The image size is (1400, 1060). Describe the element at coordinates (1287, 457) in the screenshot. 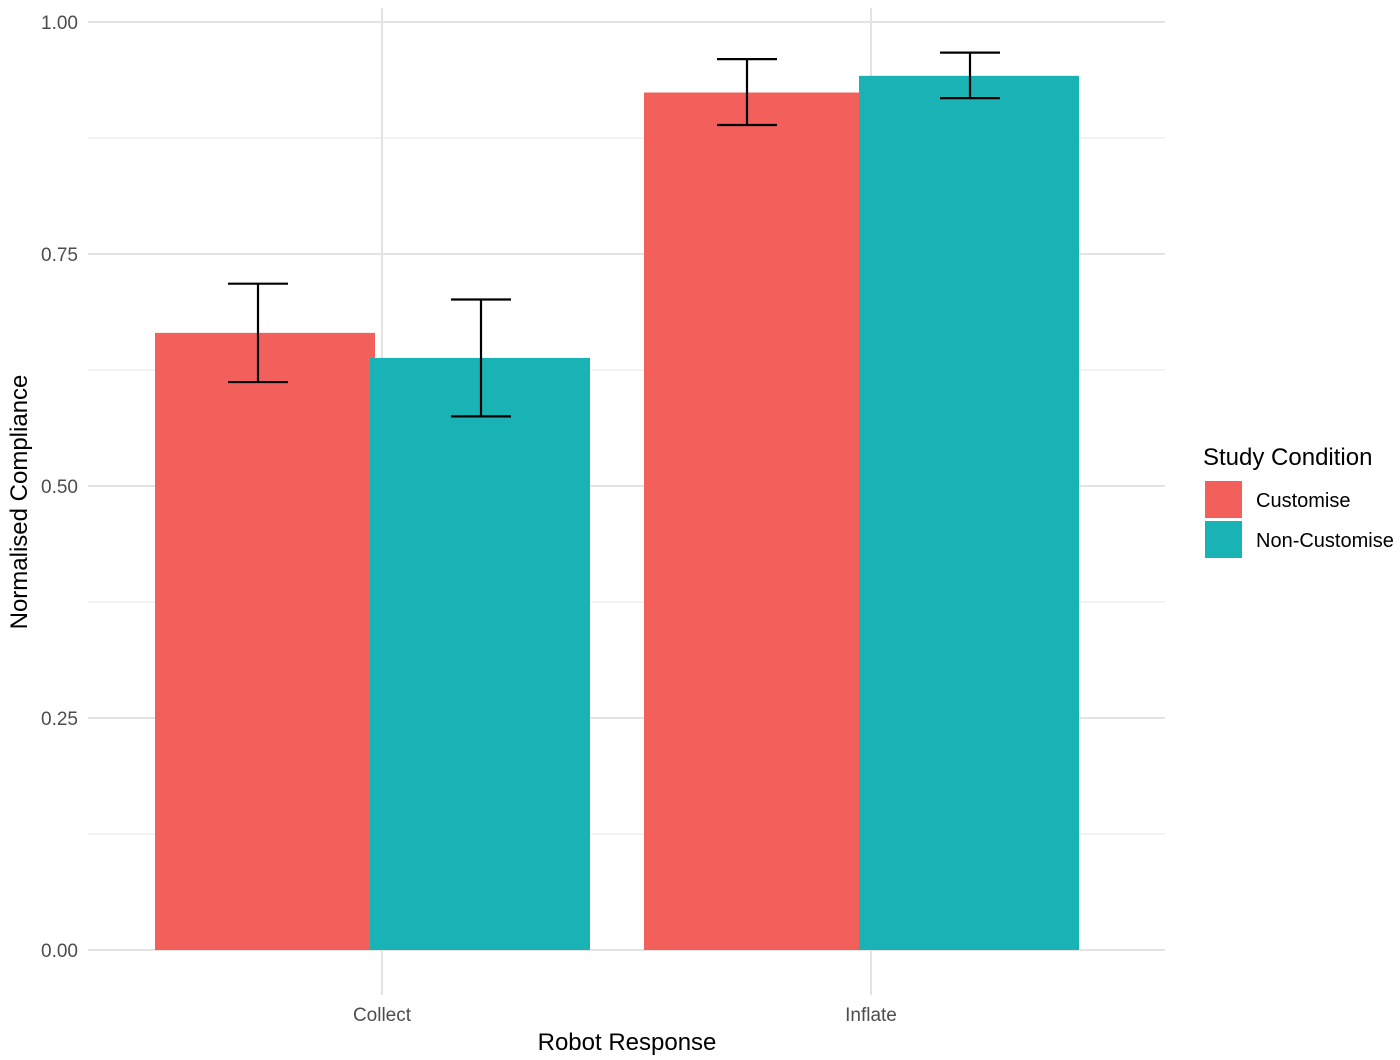

I see `legend-title: Study Condition` at that location.